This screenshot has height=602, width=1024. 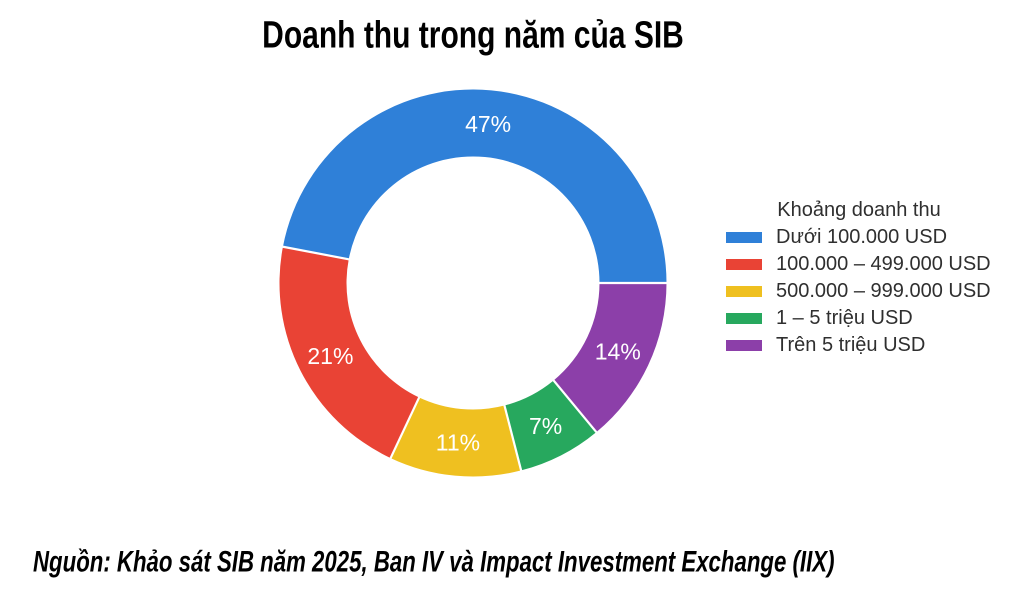 What do you see at coordinates (618, 351) in the screenshot?
I see `svg-text: 14%` at bounding box center [618, 351].